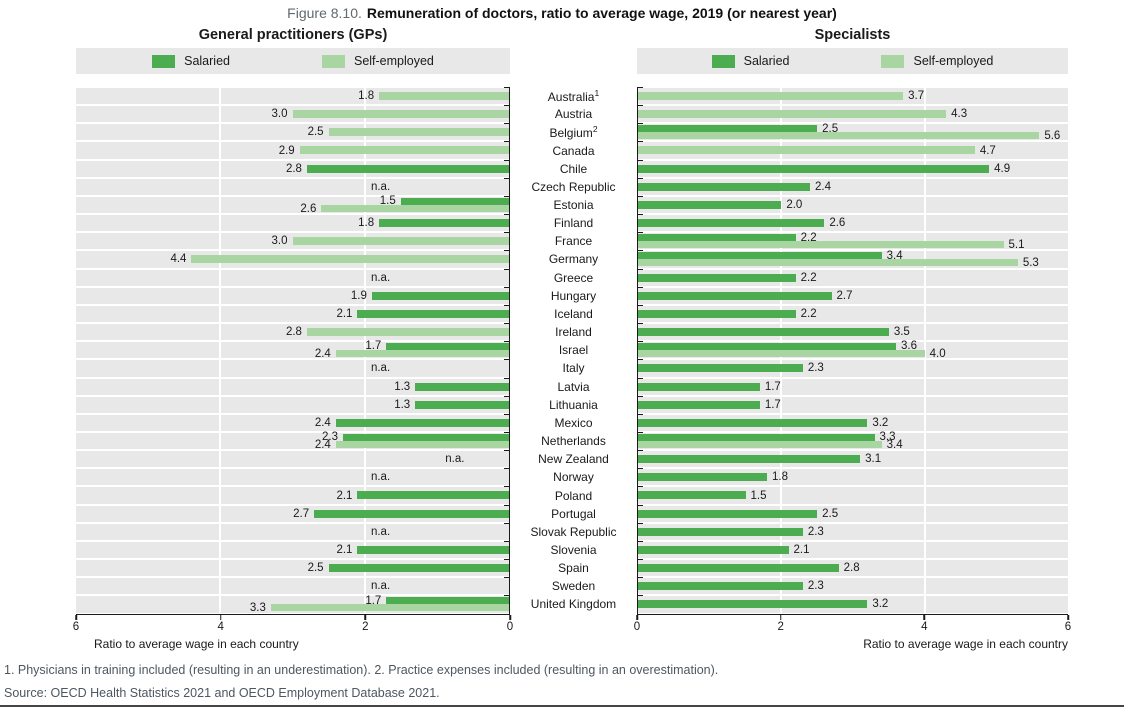 Image resolution: width=1124 pixels, height=707 pixels. I want to click on country-label-row: Netherlands, so click(573, 441).